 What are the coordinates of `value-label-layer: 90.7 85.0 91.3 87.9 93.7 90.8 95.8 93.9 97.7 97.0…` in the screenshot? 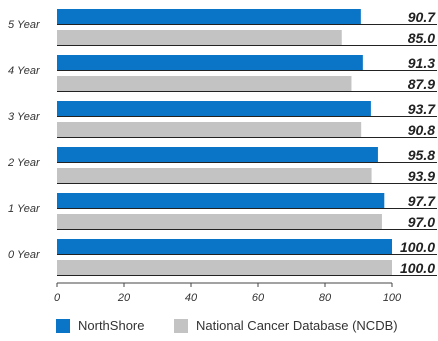 It's located at (418, 142).